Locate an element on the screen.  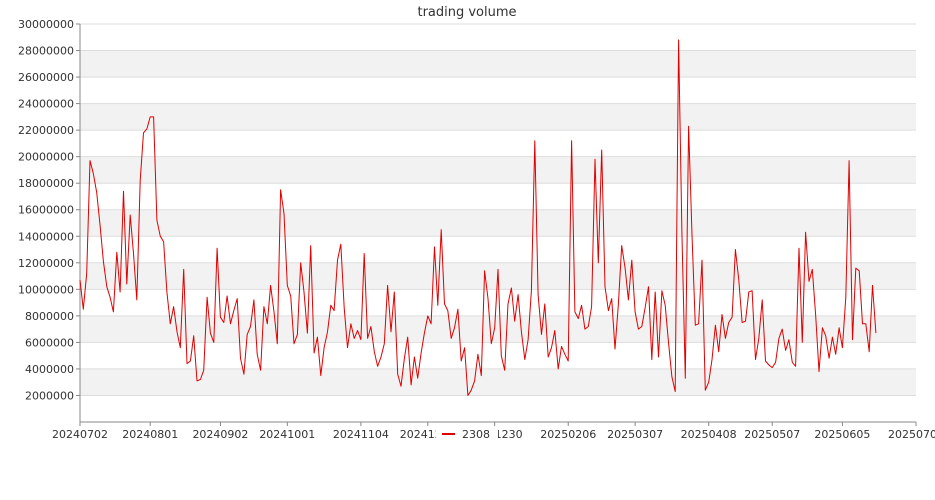
y-tick-label: 28000000 is located at coordinates (46, 51).